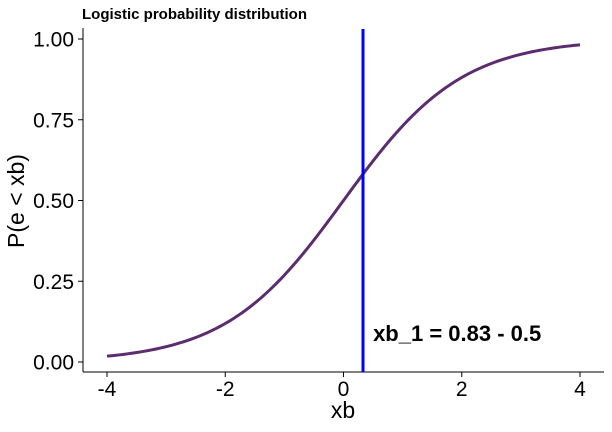  I want to click on annotation-text: xb_1 = 0.83 - 0.5, so click(457, 333).